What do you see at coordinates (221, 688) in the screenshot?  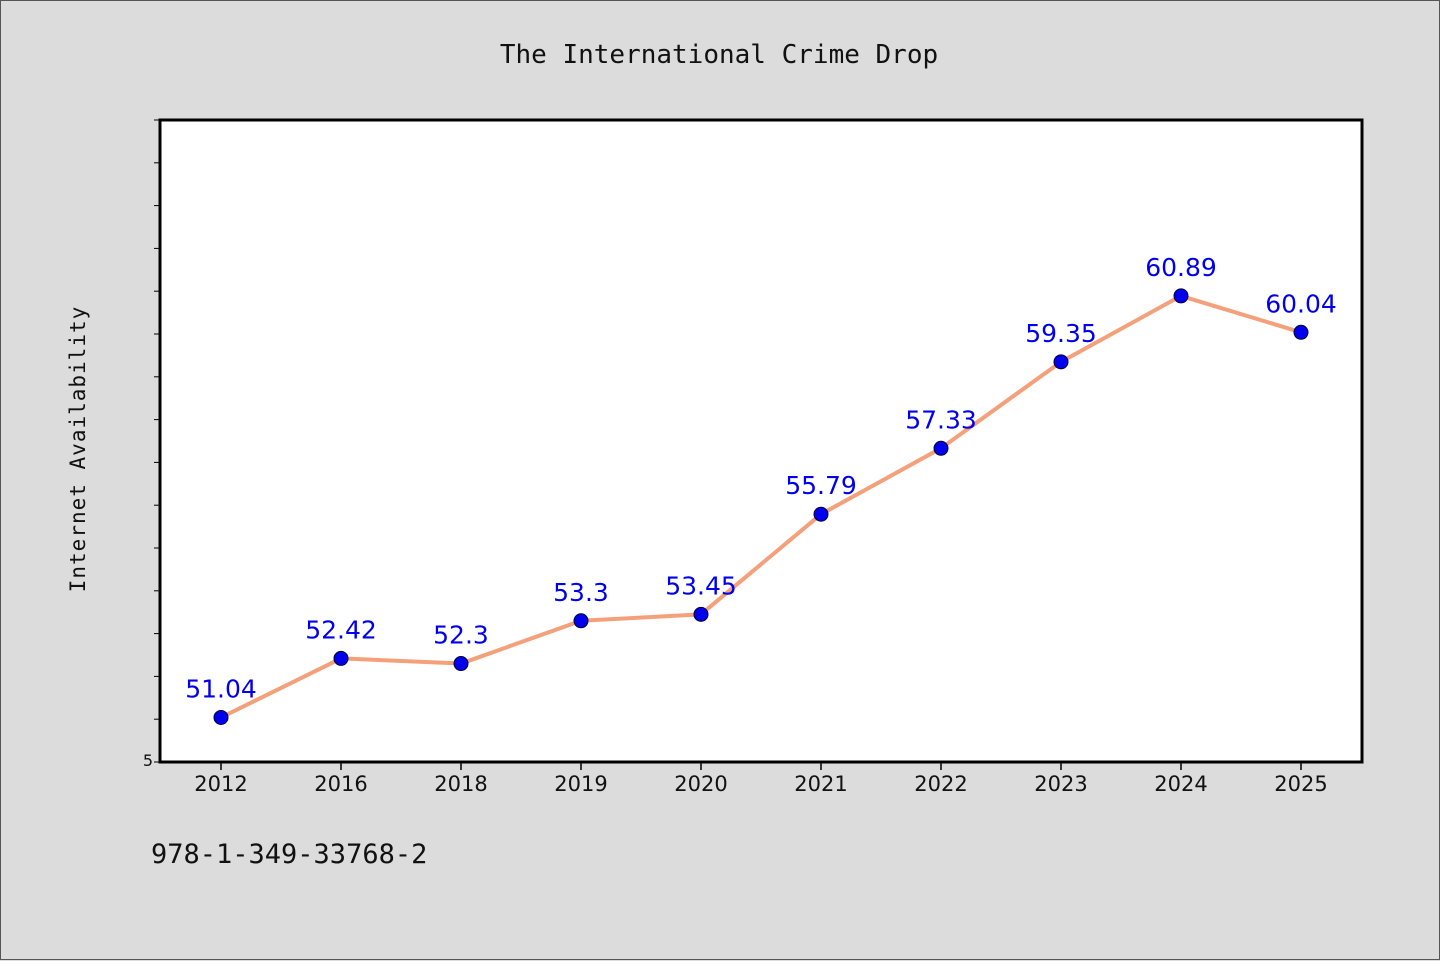 I see `data-label: 51.04` at bounding box center [221, 688].